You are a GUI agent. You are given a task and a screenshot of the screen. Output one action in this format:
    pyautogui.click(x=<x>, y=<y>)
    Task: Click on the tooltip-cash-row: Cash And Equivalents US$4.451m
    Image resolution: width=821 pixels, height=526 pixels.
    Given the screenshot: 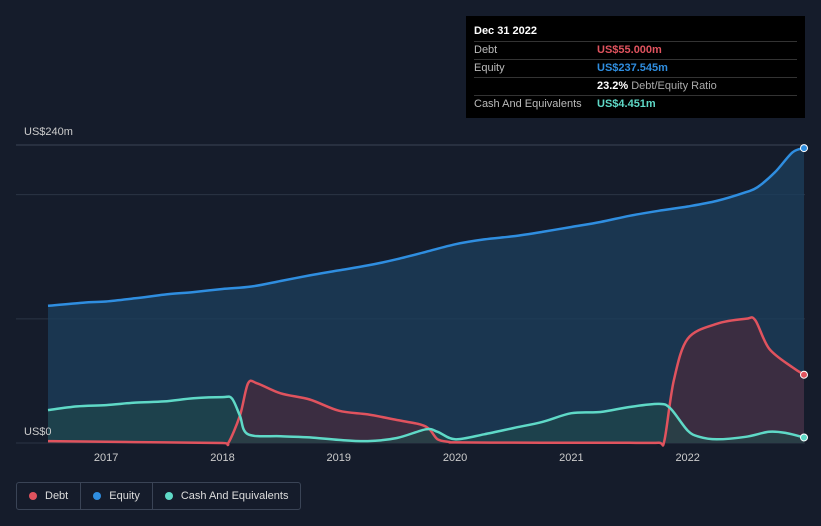 What is the action you would take?
    pyautogui.click(x=635, y=104)
    